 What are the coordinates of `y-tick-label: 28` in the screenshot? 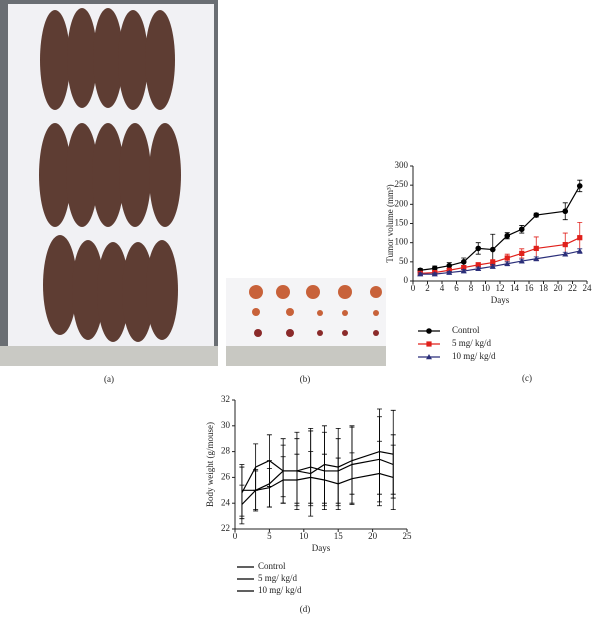 It's located at (226, 451).